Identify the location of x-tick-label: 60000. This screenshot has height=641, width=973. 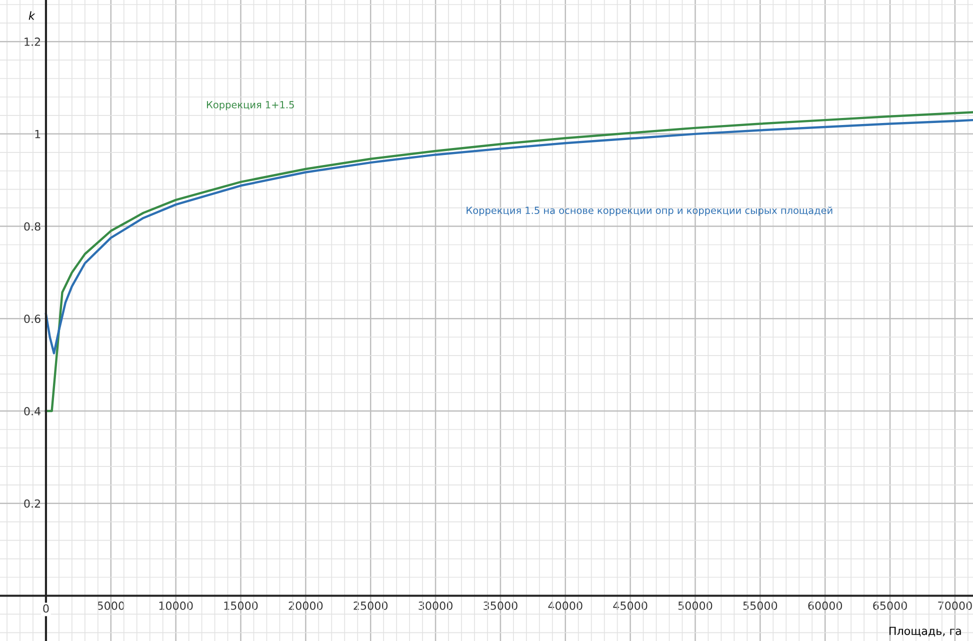
(825, 605).